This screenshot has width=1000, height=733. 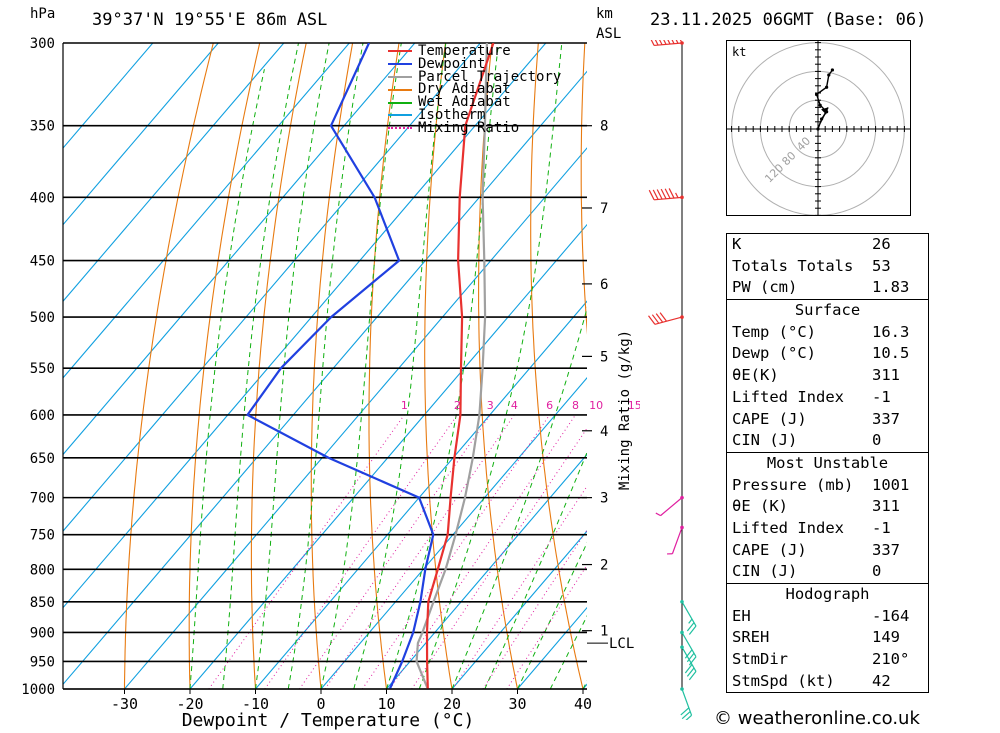 What do you see at coordinates (42, 536) in the screenshot?
I see `pressure-label: 750` at bounding box center [42, 536].